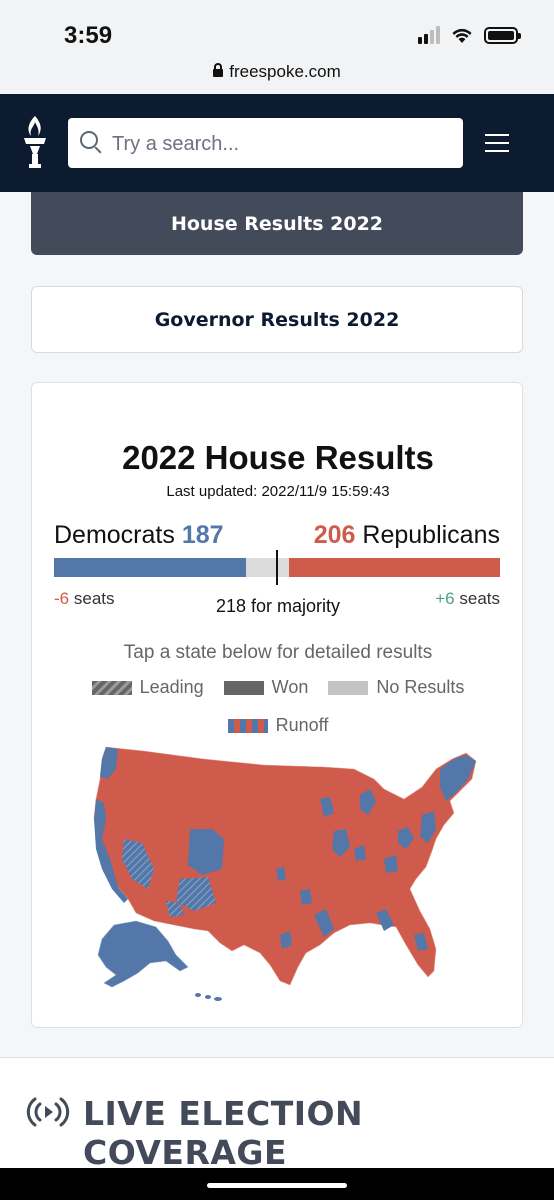 The width and height of the screenshot is (554, 1200). I want to click on democrats-tally: Democrats 187, so click(139, 535).